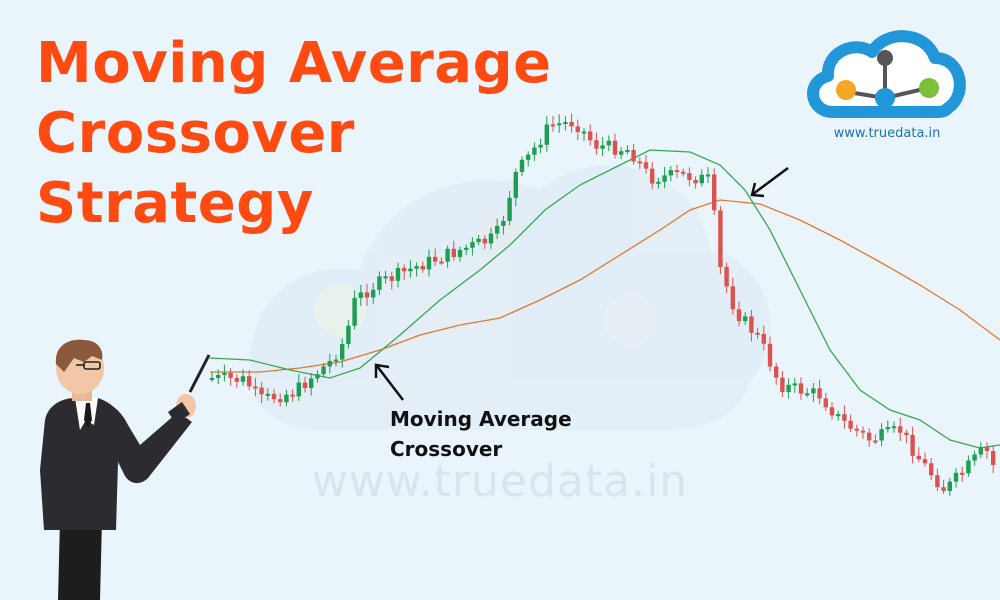  Describe the element at coordinates (389, 382) in the screenshot. I see `crossover-arrow-bullish` at that location.